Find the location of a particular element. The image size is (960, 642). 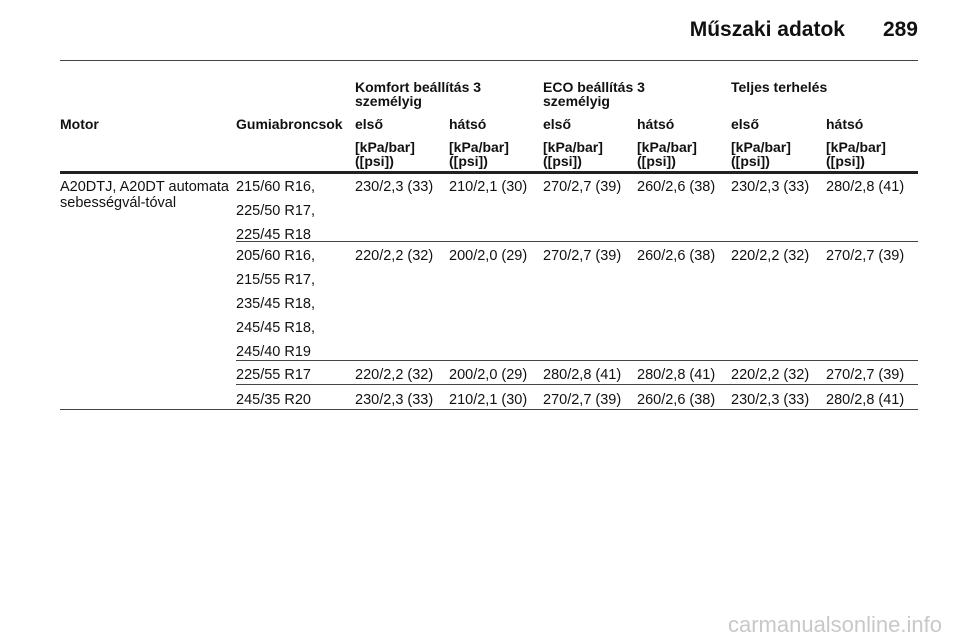

page-header: Műszaki adatok 289 is located at coordinates (804, 30).